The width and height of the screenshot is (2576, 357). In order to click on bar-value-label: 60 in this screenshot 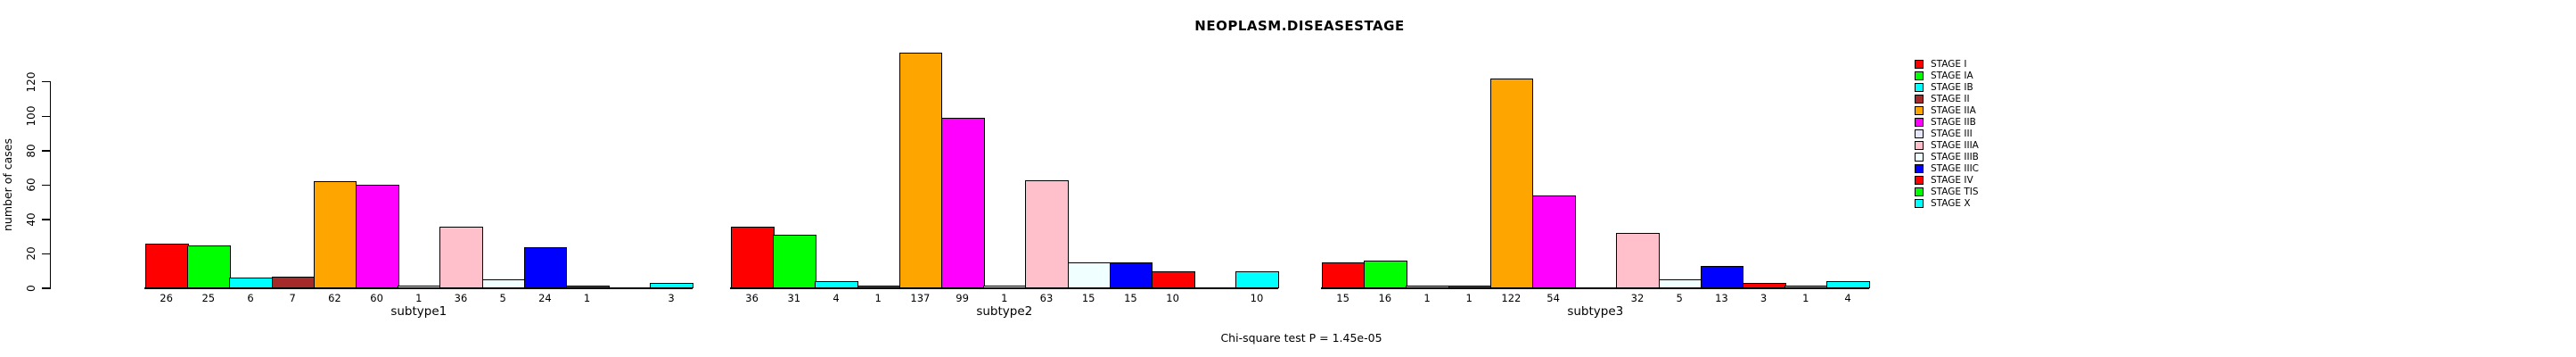, I will do `click(377, 298)`.